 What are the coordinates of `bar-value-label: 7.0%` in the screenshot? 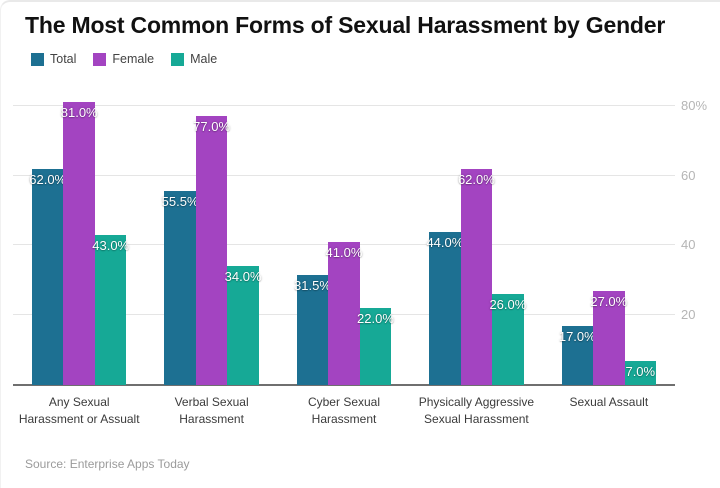 It's located at (640, 371).